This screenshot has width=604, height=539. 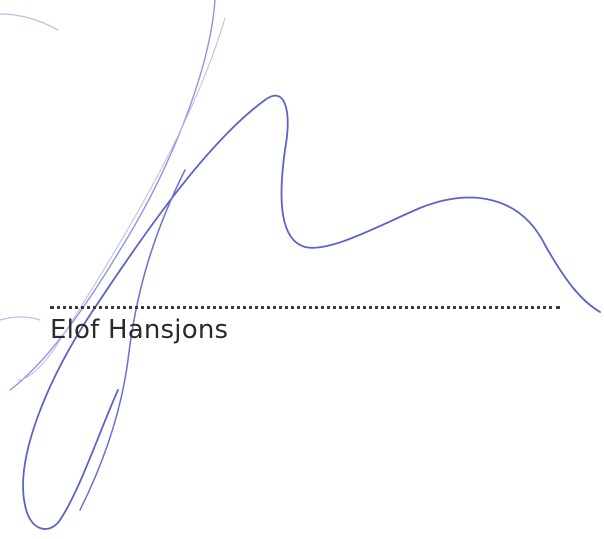 I want to click on signature-stroke-faint-top, so click(x=29, y=22).